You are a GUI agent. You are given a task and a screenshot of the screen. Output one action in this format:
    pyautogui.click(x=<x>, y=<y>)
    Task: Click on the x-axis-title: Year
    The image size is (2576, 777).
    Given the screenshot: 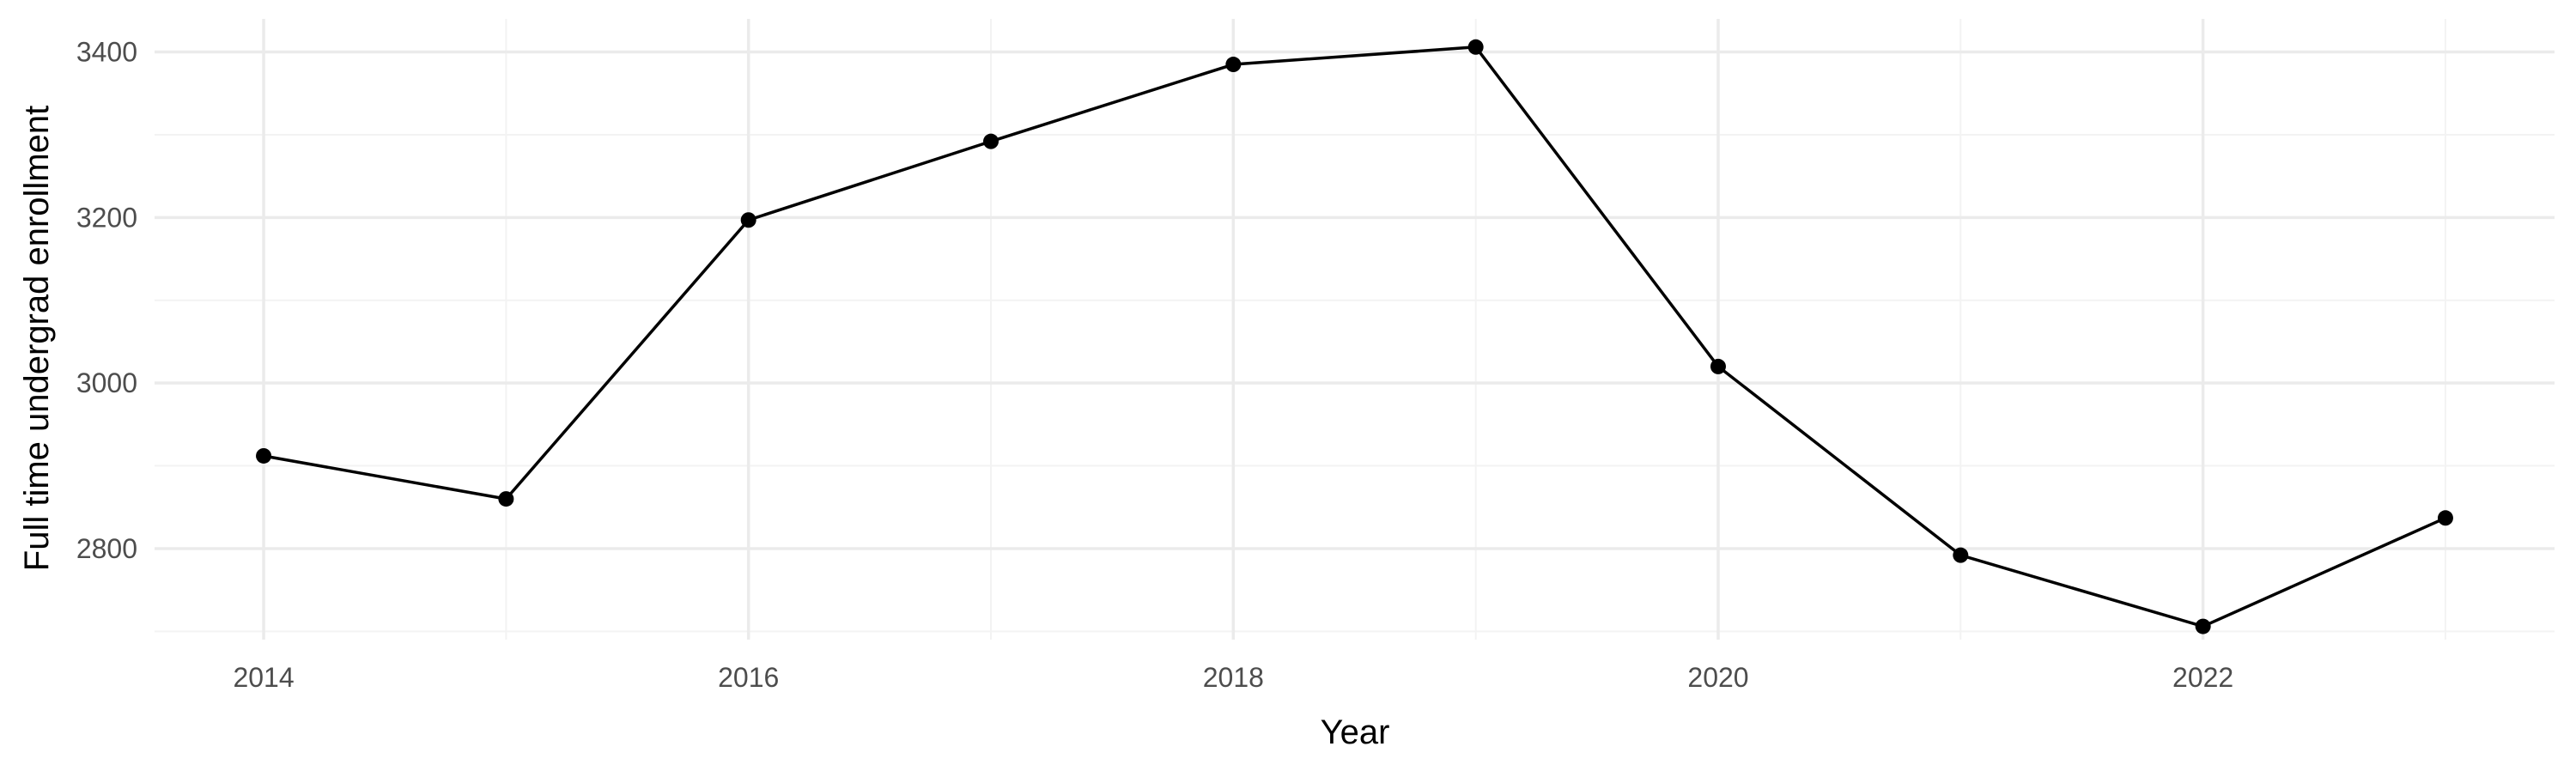 What is the action you would take?
    pyautogui.click(x=1356, y=732)
    